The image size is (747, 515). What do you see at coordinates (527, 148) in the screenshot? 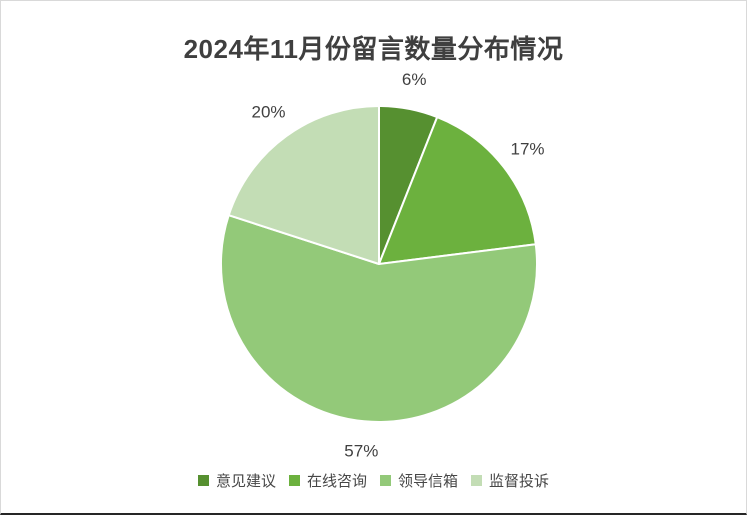
I see `pie-data-label: 17%` at bounding box center [527, 148].